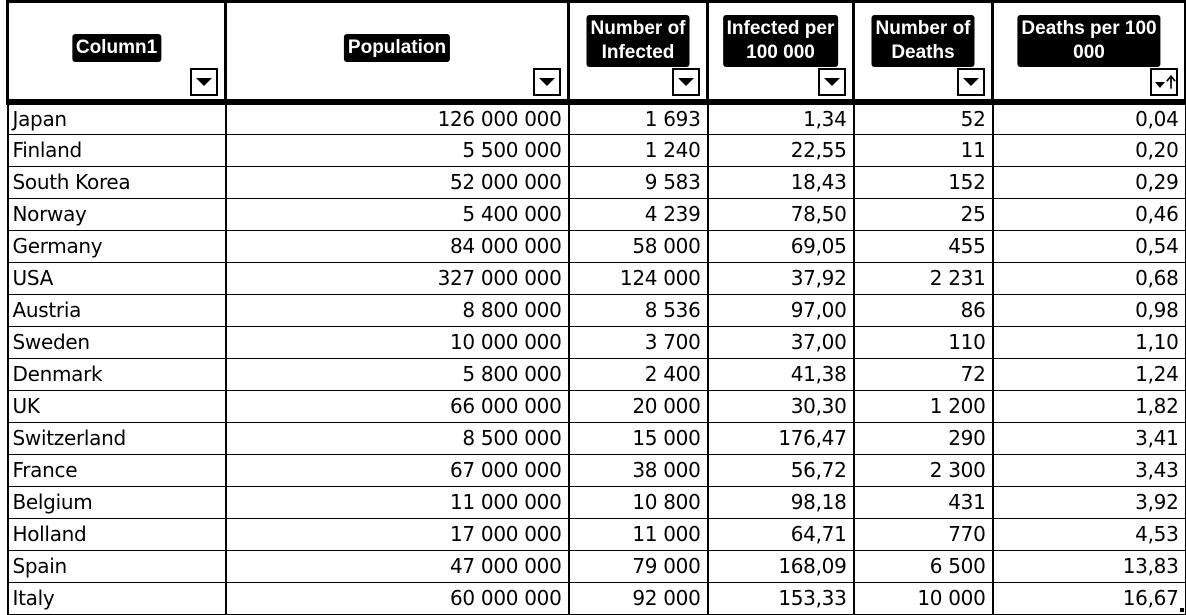 The height and width of the screenshot is (615, 1186). Describe the element at coordinates (1088, 566) in the screenshot. I see `cell-deaths-per-100000: 13,83` at that location.